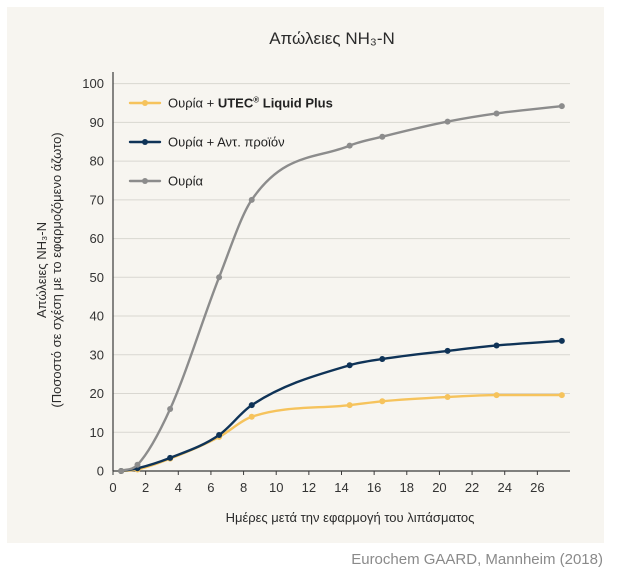 The height and width of the screenshot is (581, 617). What do you see at coordinates (97, 393) in the screenshot?
I see `y-tick-label-20: 20` at bounding box center [97, 393].